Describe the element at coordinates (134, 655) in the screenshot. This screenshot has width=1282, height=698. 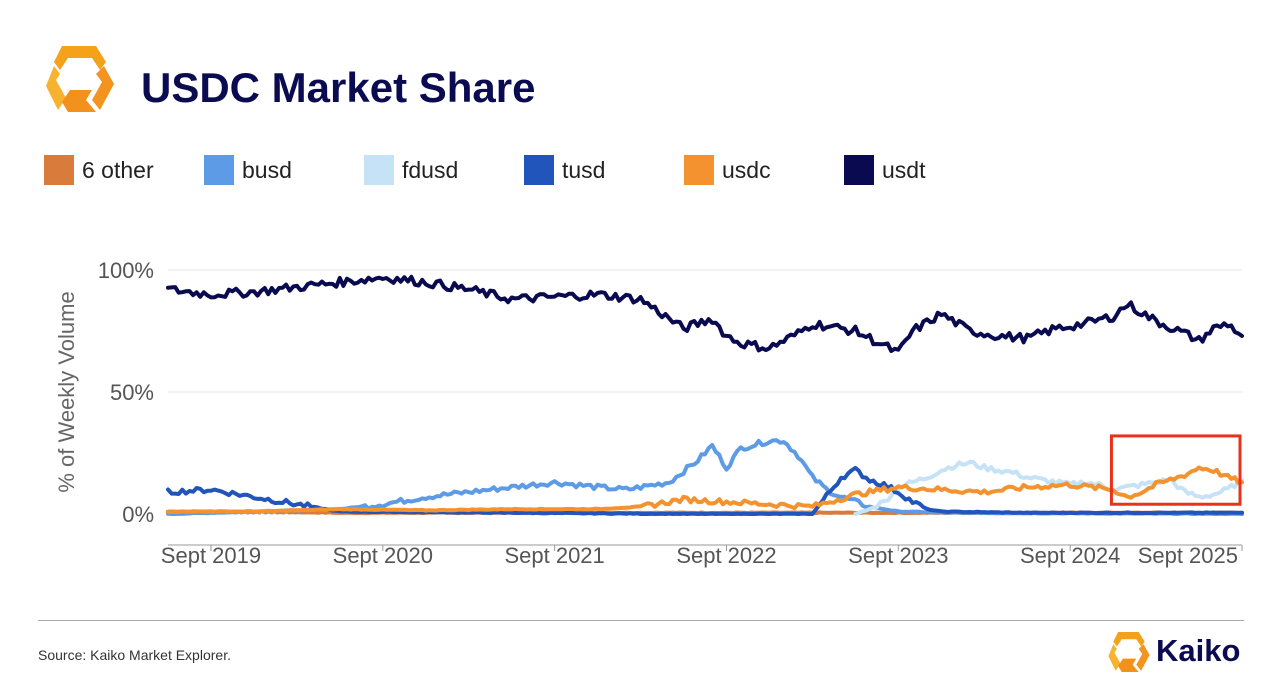
I see `source-note: Source: Kaiko Market Explorer.` at that location.